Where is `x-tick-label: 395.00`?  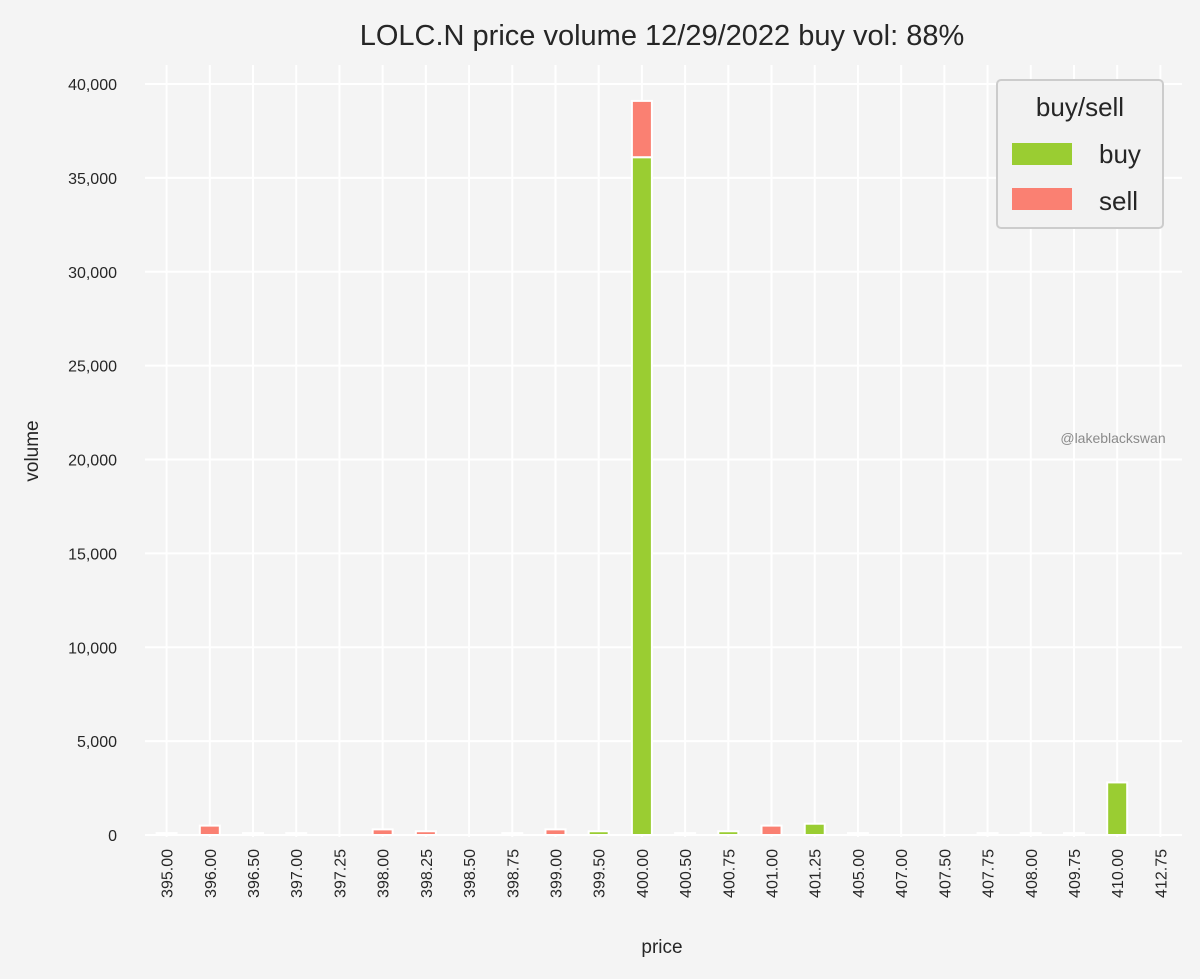 x-tick-label: 395.00 is located at coordinates (168, 873).